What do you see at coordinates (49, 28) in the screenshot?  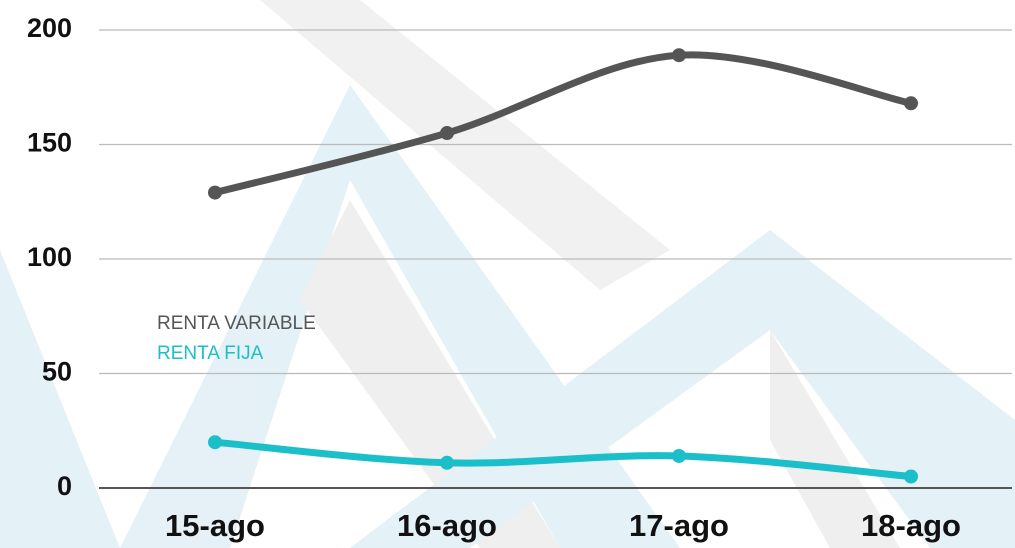 I see `y-tick-label: 200` at bounding box center [49, 28].